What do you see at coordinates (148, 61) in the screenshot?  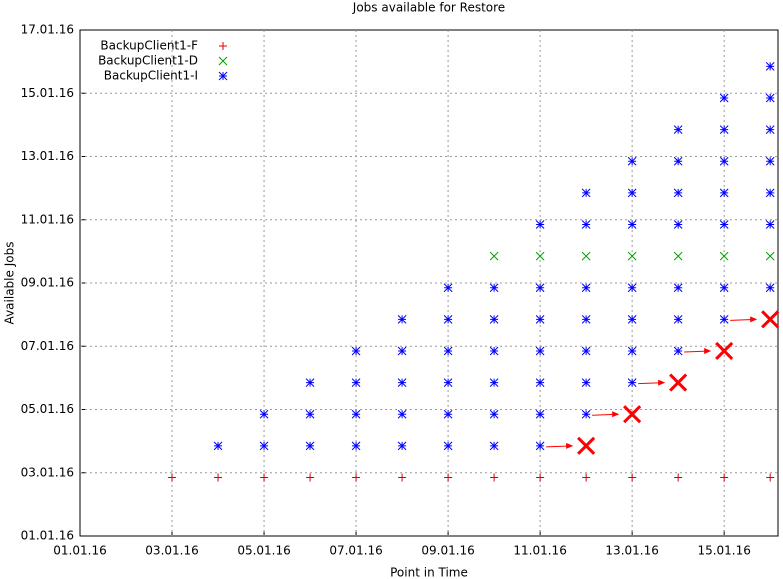 I see `legend-label: BackupClient1-D` at bounding box center [148, 61].